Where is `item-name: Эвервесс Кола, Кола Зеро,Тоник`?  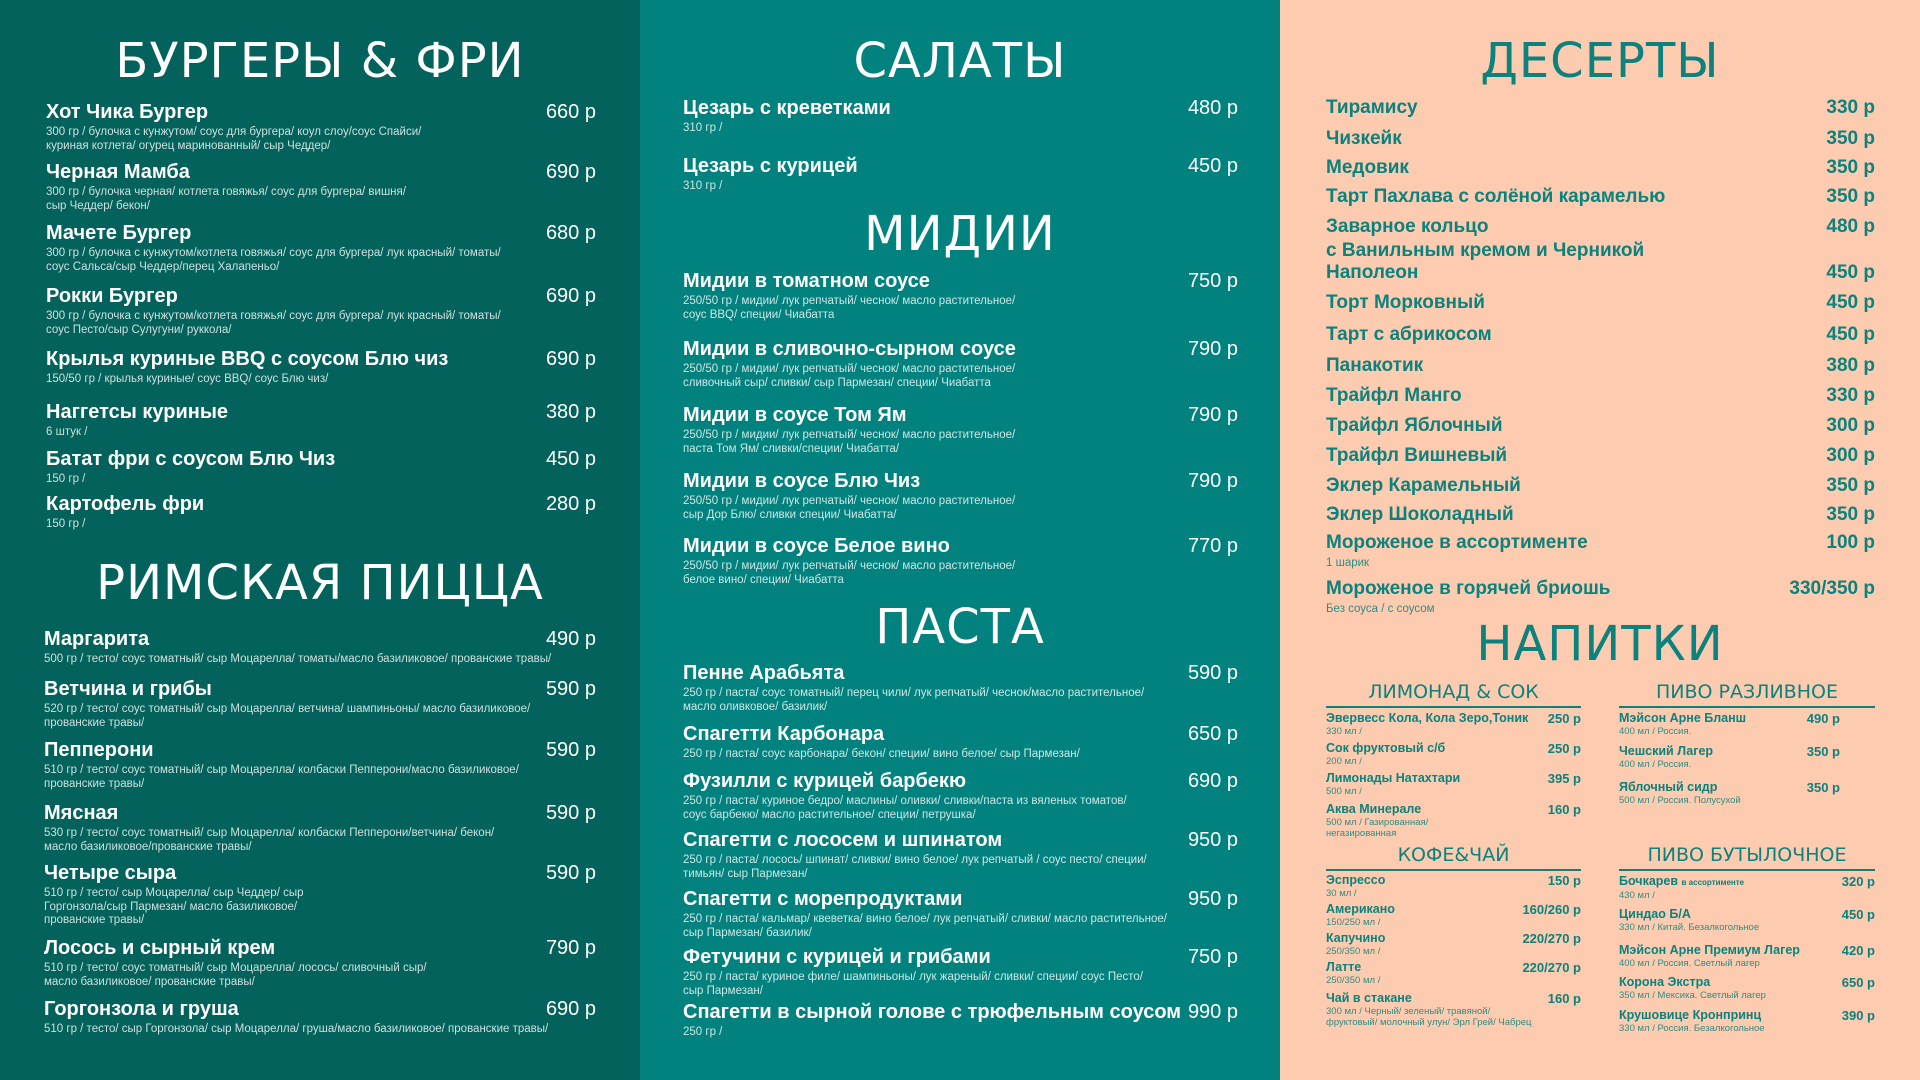
item-name: Эвервесс Кола, Кола Зеро,Тоник is located at coordinates (1427, 718).